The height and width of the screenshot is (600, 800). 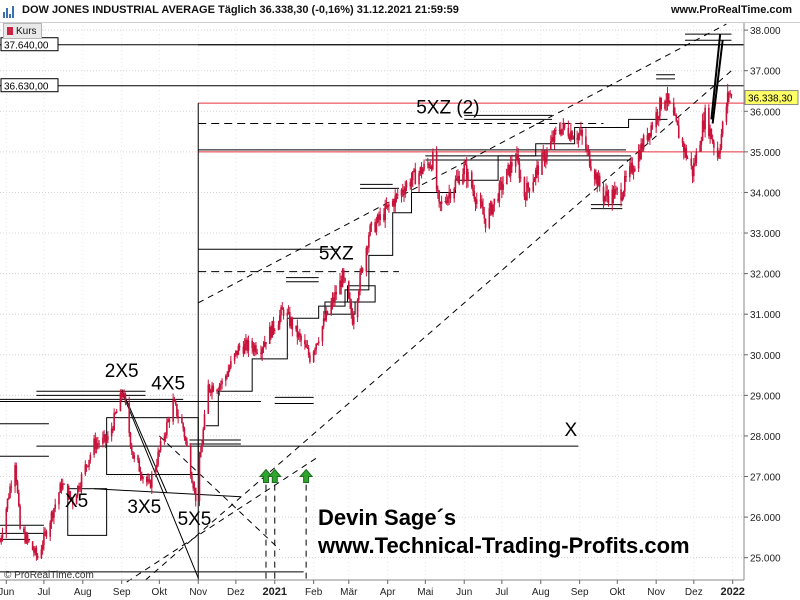 I want to click on pattern-label: 5XZ, so click(x=336, y=253).